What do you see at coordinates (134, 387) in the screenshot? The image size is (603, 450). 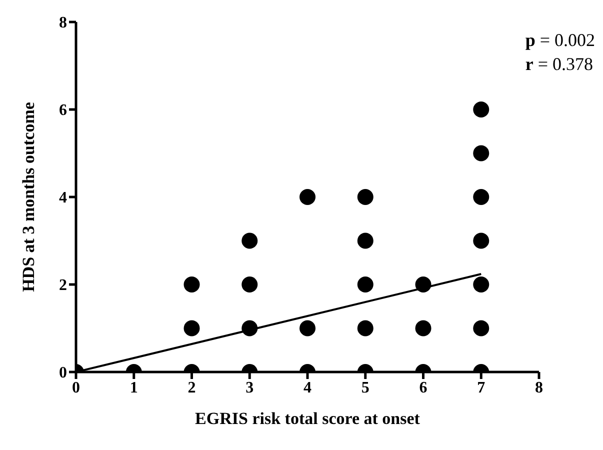 I see `x-tick-label: 1` at bounding box center [134, 387].